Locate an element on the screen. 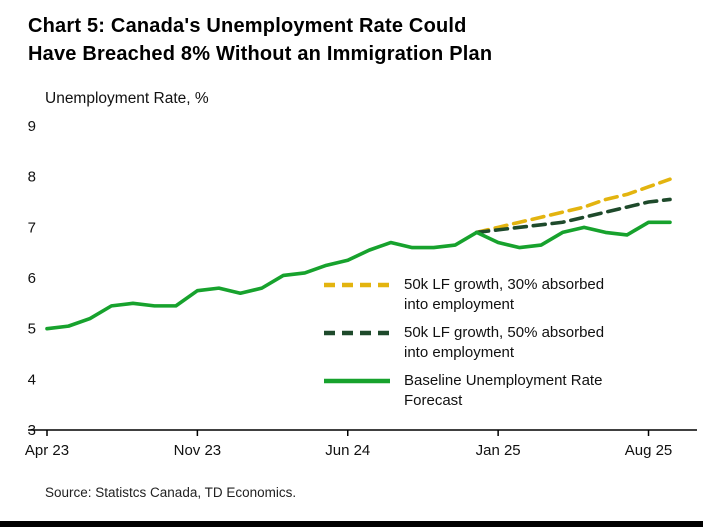  legend-item-baseline: Baseline Unemployment Rate Forecast is located at coordinates (477, 390).